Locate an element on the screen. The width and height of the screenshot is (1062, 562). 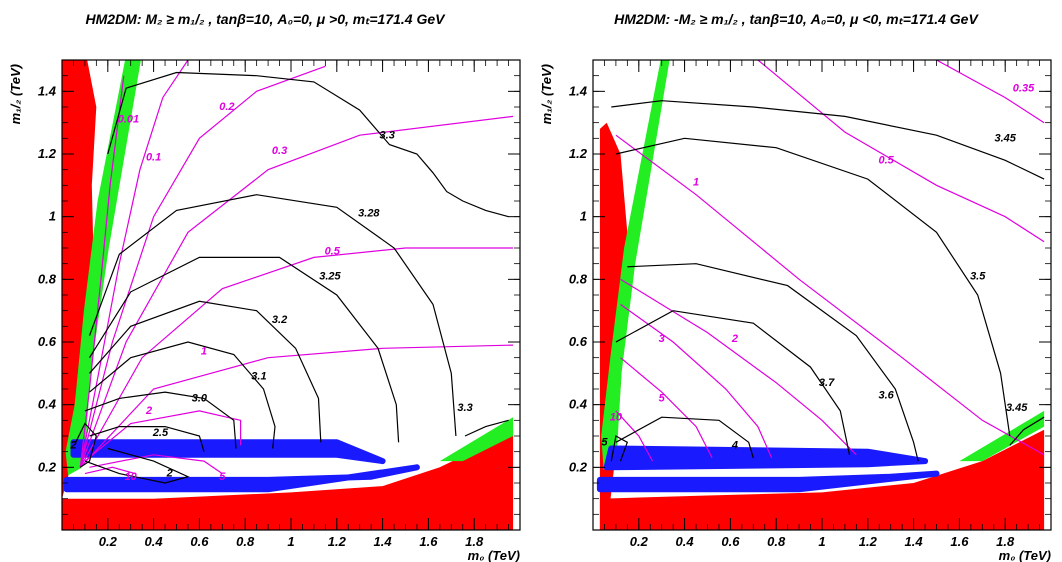
black-contour-label: 3.25 is located at coordinates (330, 276).